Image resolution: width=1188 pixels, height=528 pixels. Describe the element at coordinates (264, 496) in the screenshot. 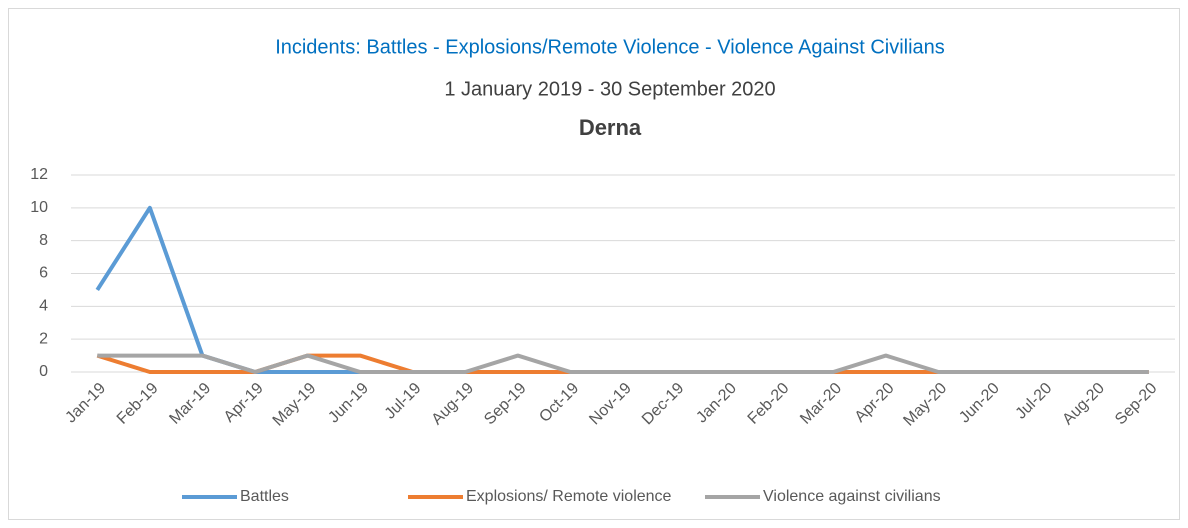

I see `legend-label: Battles` at that location.